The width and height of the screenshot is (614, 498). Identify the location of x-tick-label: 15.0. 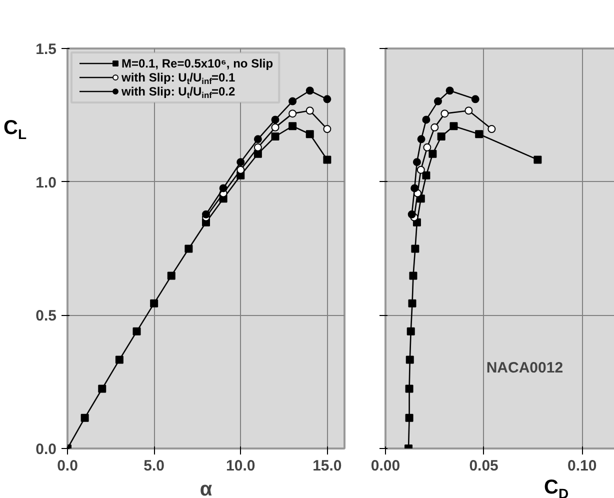
(327, 466).